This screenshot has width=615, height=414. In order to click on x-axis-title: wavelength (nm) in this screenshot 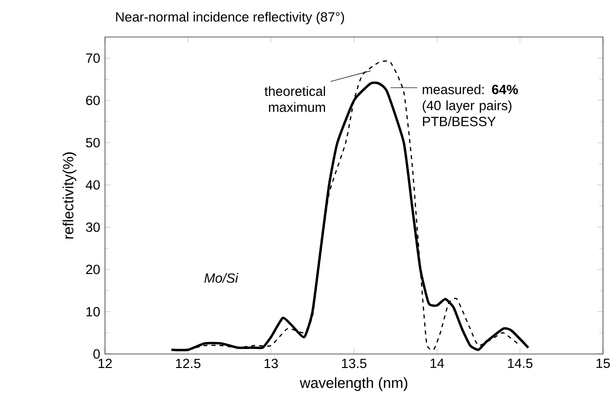, I will do `click(354, 384)`.